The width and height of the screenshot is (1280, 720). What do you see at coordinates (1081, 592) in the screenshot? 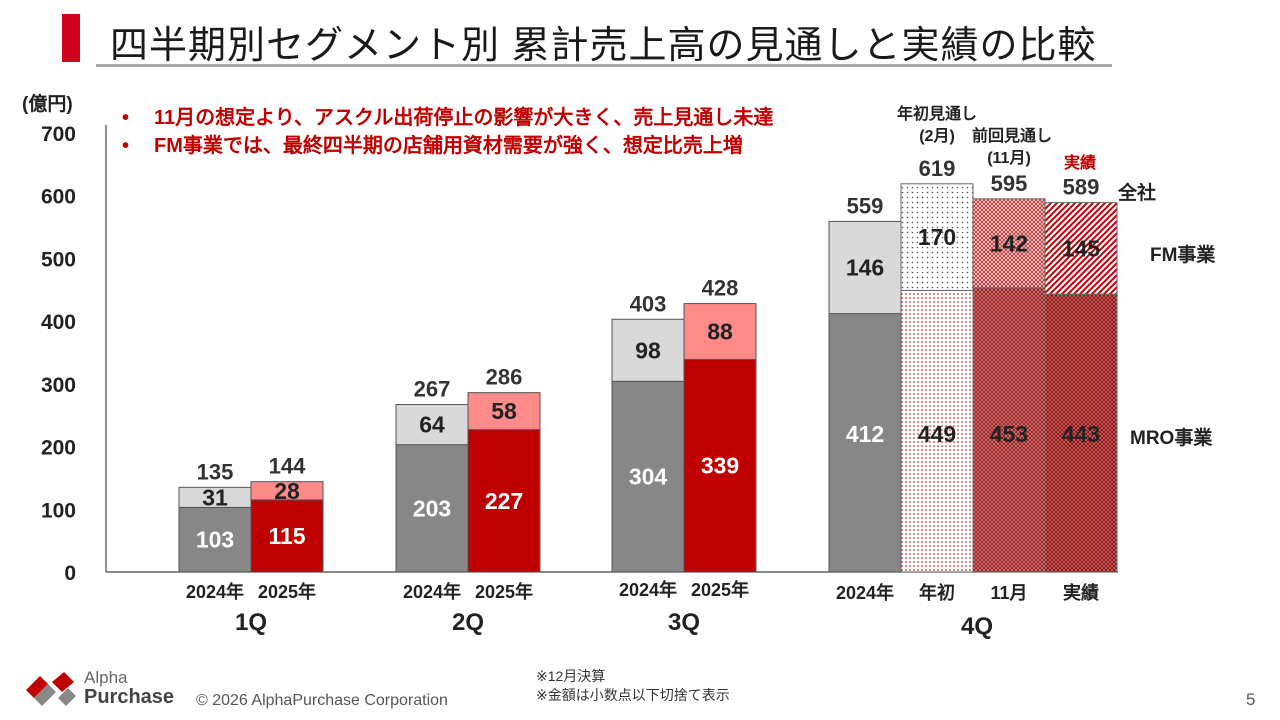
I see `x-category-label: 実績` at bounding box center [1081, 592].